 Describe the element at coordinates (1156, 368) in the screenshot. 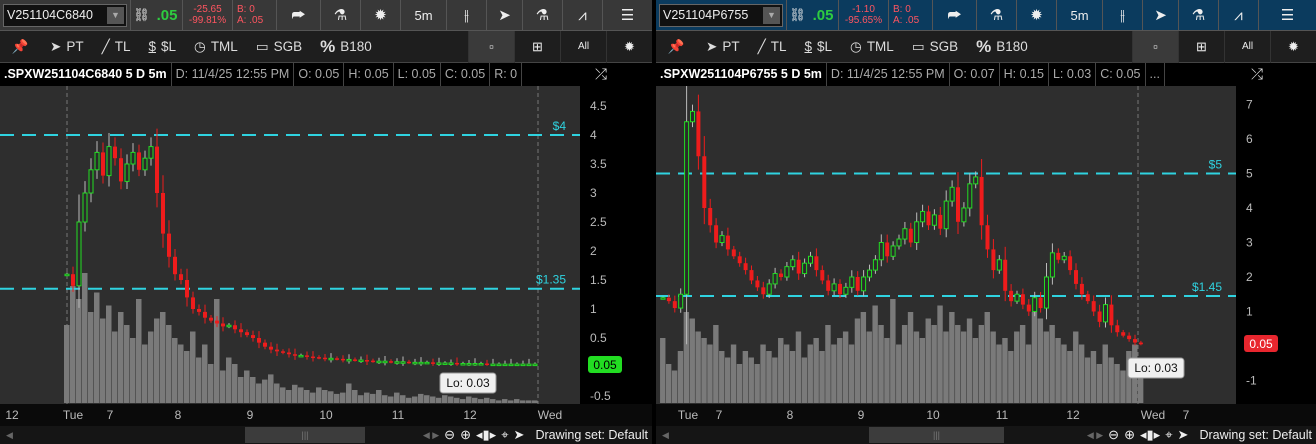

I see `low-tooltip` at that location.